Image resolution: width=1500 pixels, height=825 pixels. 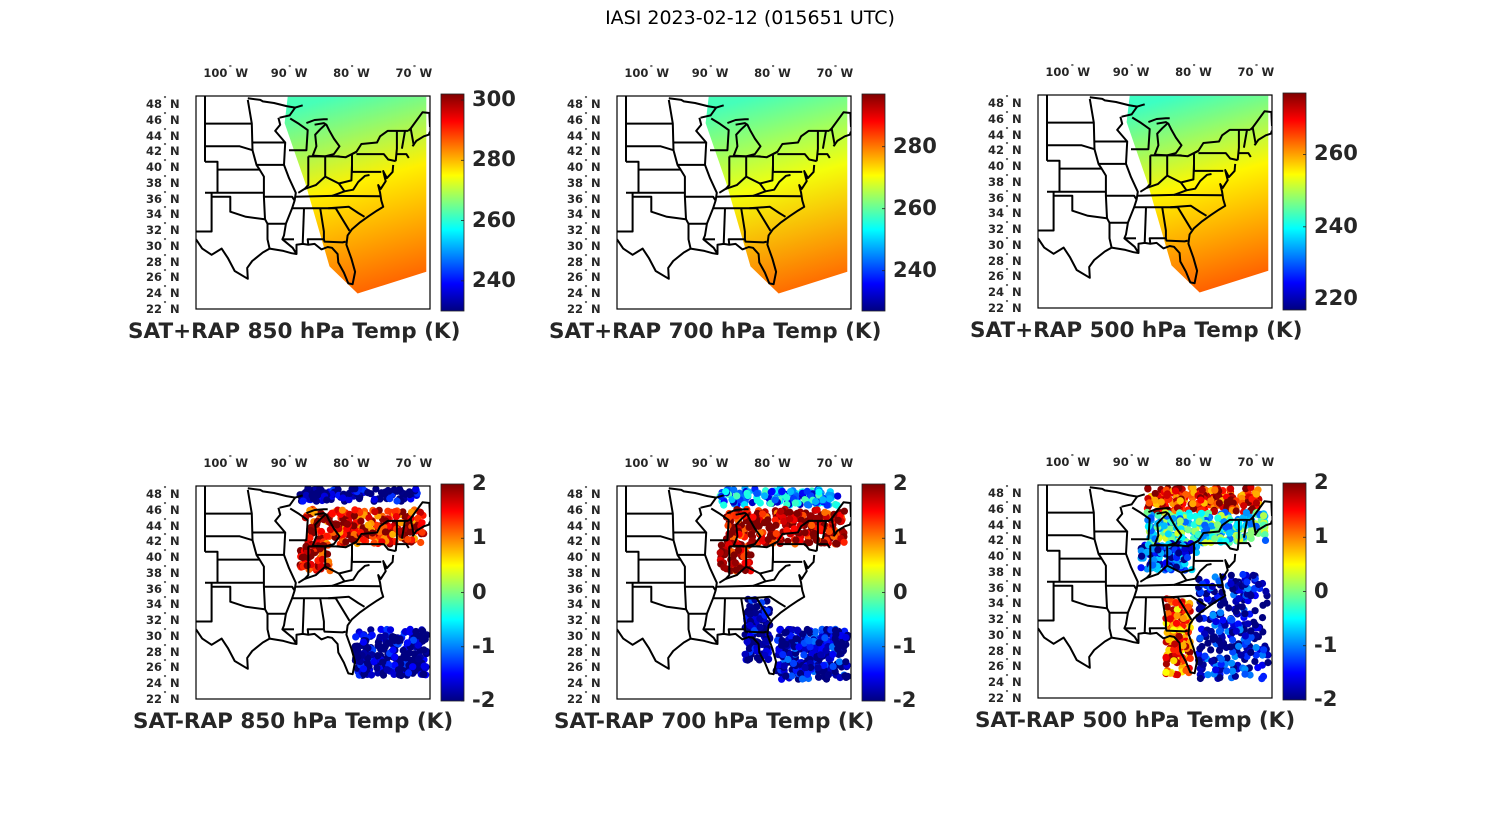 I want to click on lon-tick-label: 80˚ W, so click(x=772, y=72).